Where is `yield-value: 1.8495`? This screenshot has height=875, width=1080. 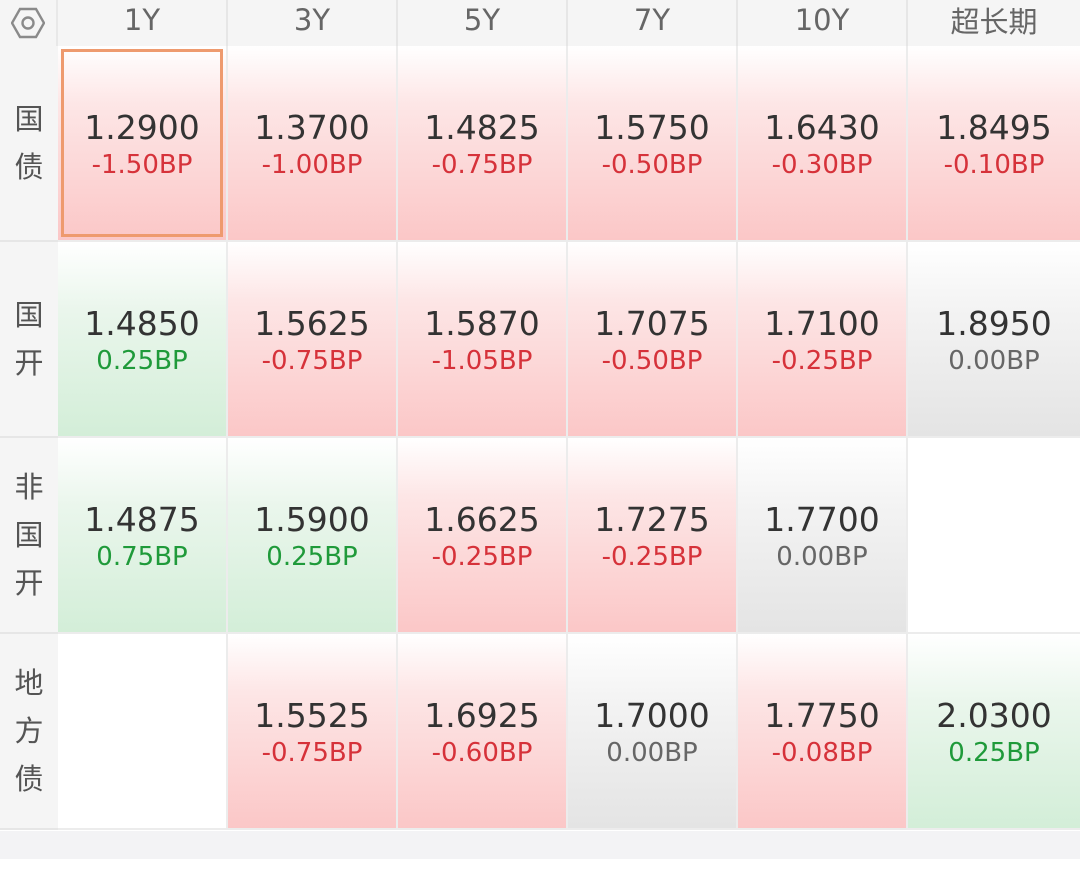 yield-value: 1.8495 is located at coordinates (994, 127).